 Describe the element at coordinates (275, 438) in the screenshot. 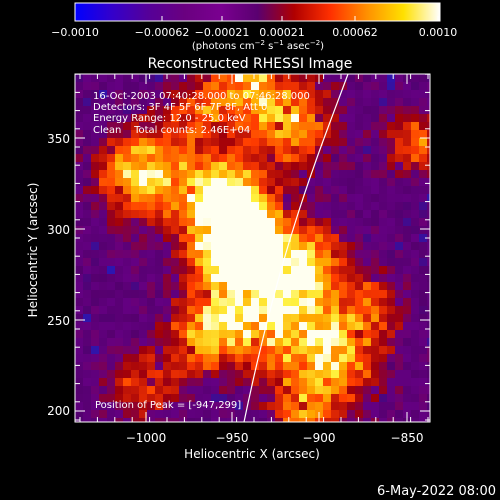

I see `x-tick-labels: −1000 −950 −900 −850` at that location.